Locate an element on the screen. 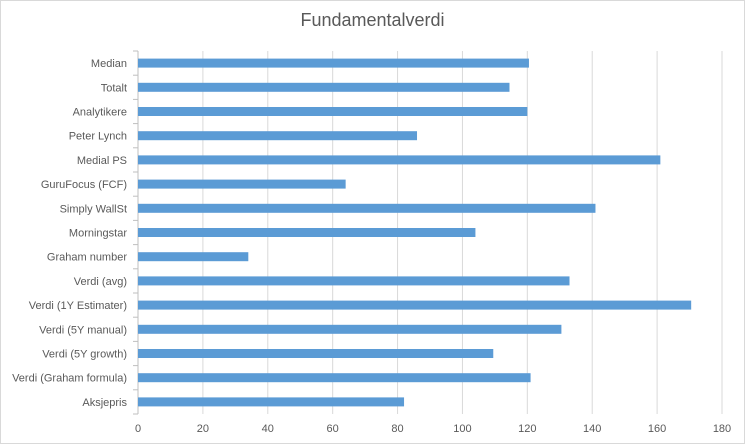  x-tick-label: 20 is located at coordinates (203, 429).